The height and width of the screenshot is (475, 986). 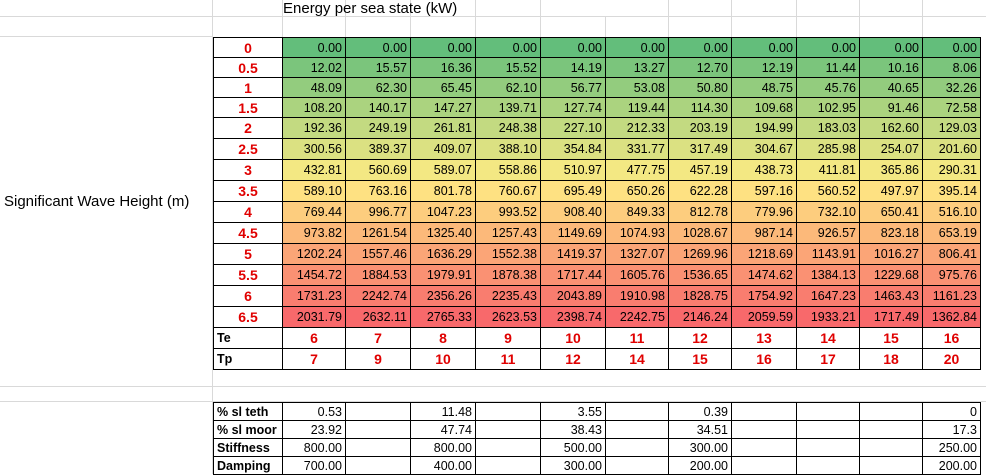 I want to click on te-row-cell: 10, so click(x=573, y=338).